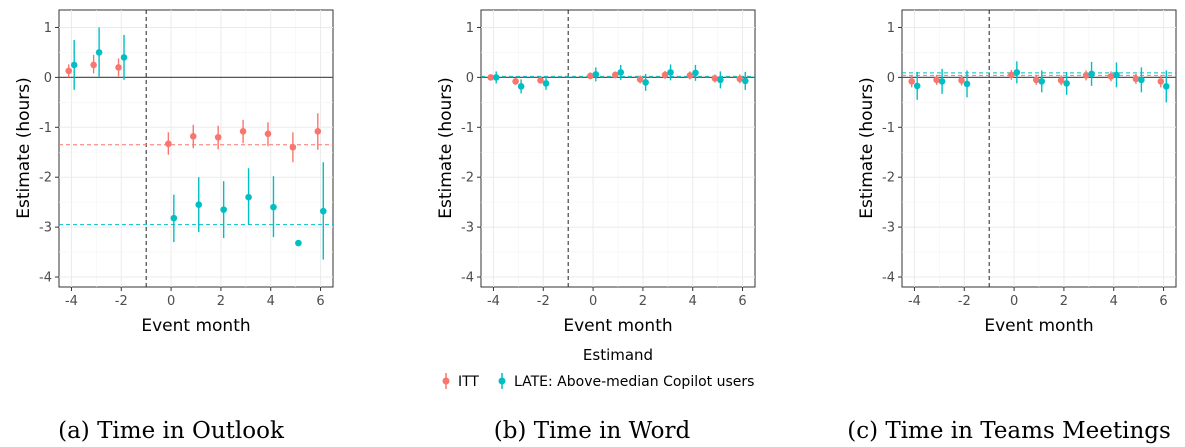 The height and width of the screenshot is (447, 1185). I want to click on panel-caption: (b) Time in Word, so click(592, 431).